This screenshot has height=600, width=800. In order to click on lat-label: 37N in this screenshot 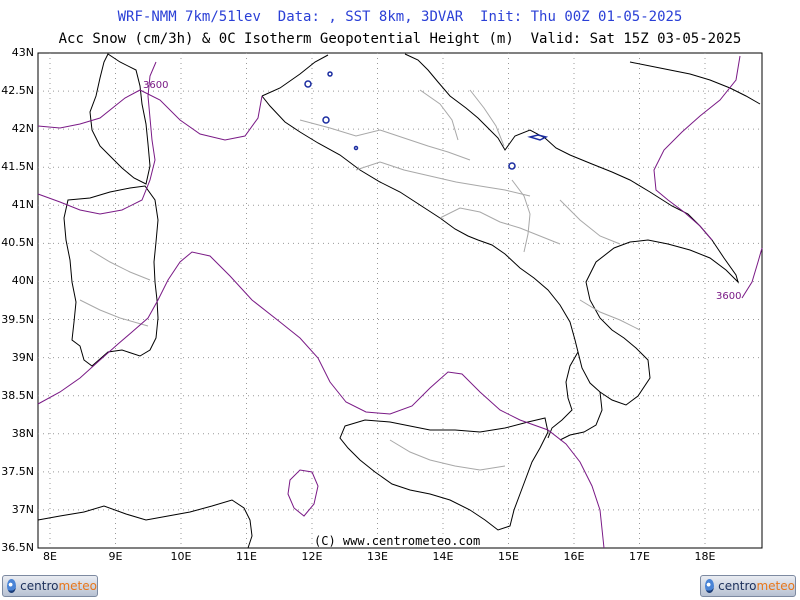, I will do `click(22, 509)`.